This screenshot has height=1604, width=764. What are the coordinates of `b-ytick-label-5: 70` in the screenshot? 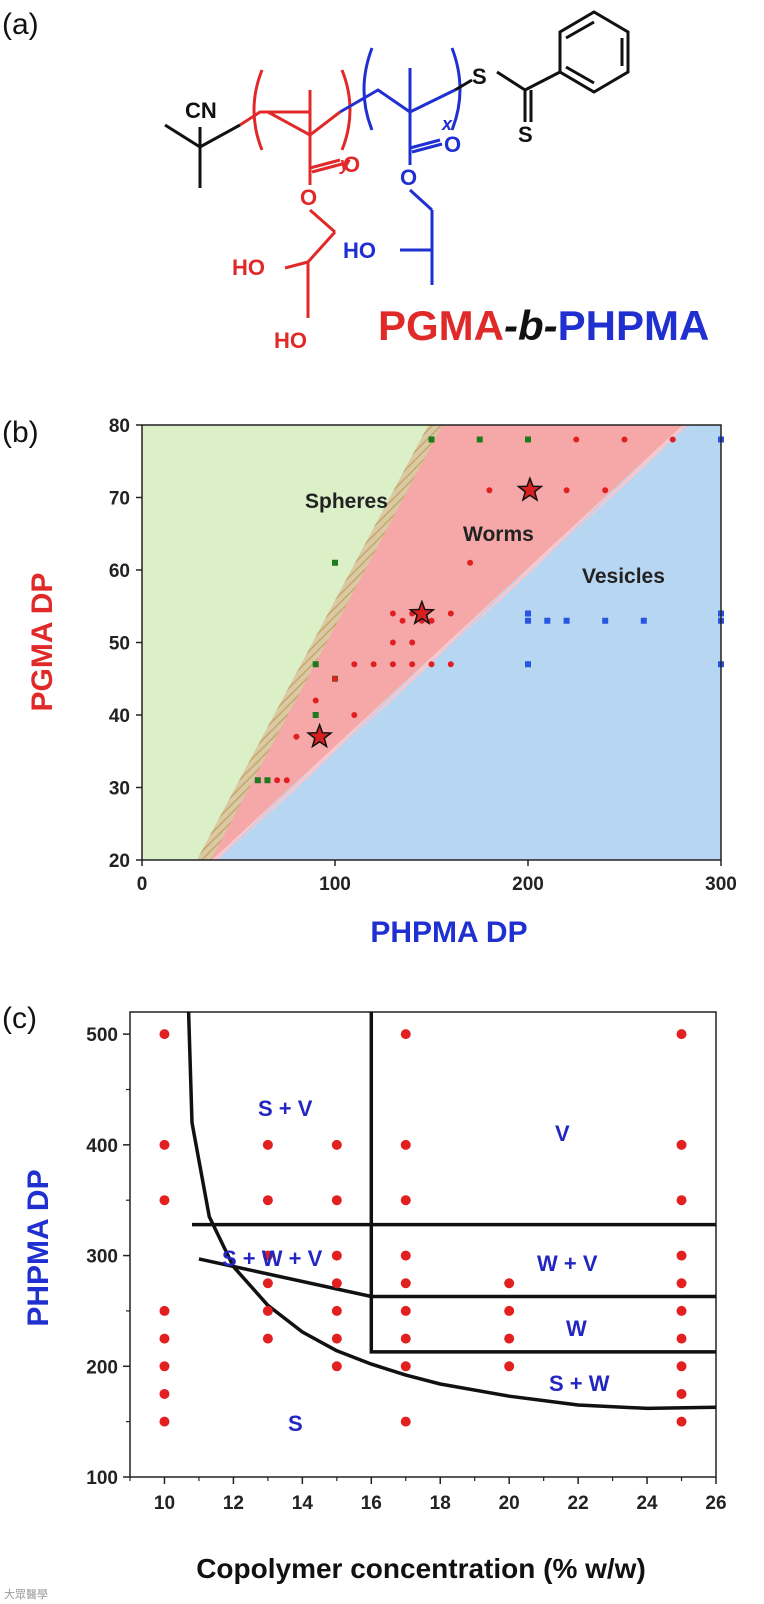 It's located at (119, 499).